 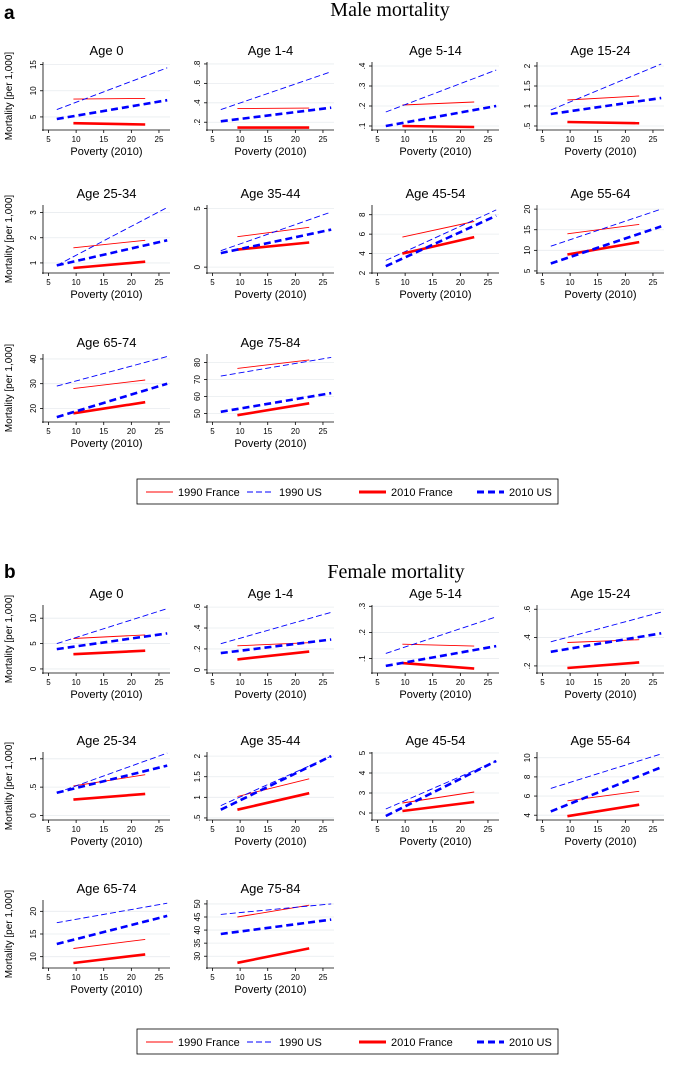 I want to click on panel-title: Age 65-74, so click(x=107, y=888).